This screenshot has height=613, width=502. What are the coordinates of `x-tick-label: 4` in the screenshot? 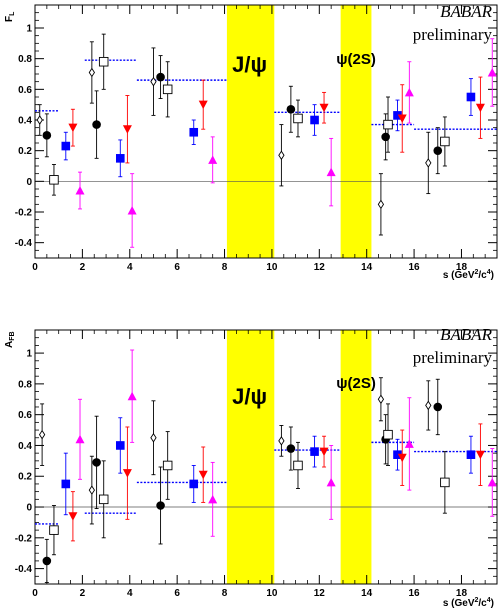 It's located at (130, 593).